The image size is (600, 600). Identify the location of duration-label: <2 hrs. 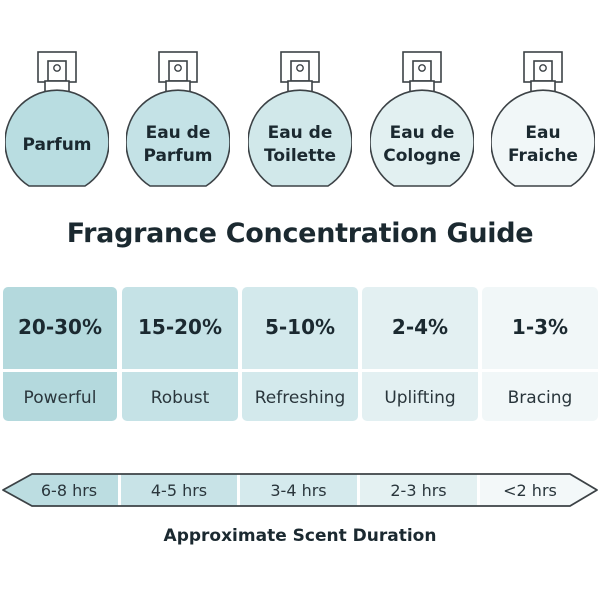
(530, 490).